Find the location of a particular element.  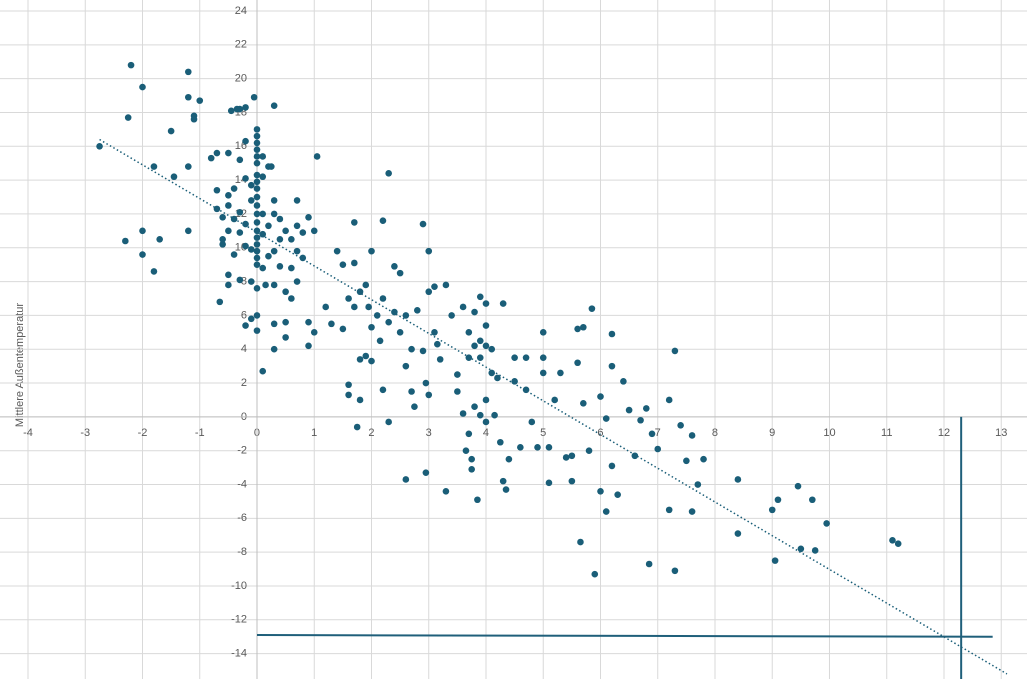

y-tick-label: -14 is located at coordinates (239, 654).